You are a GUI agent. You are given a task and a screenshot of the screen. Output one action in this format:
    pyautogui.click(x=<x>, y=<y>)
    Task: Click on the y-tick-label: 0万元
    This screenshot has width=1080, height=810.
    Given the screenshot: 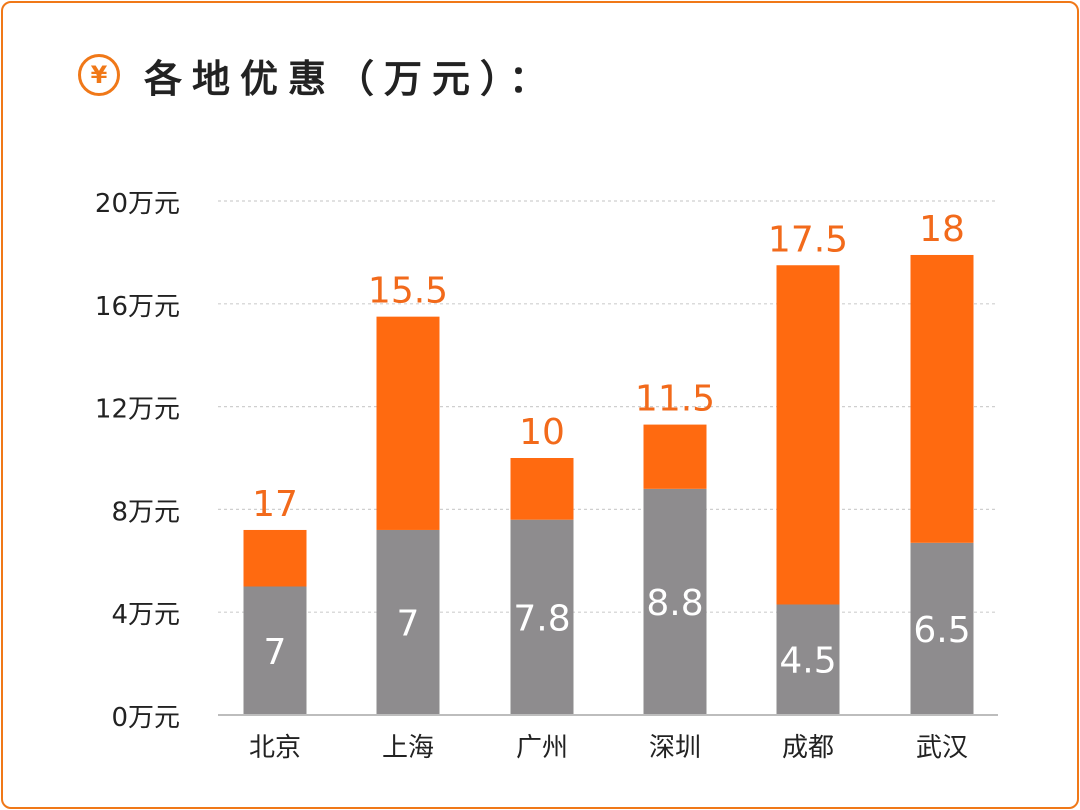 What is the action you would take?
    pyautogui.click(x=145, y=718)
    